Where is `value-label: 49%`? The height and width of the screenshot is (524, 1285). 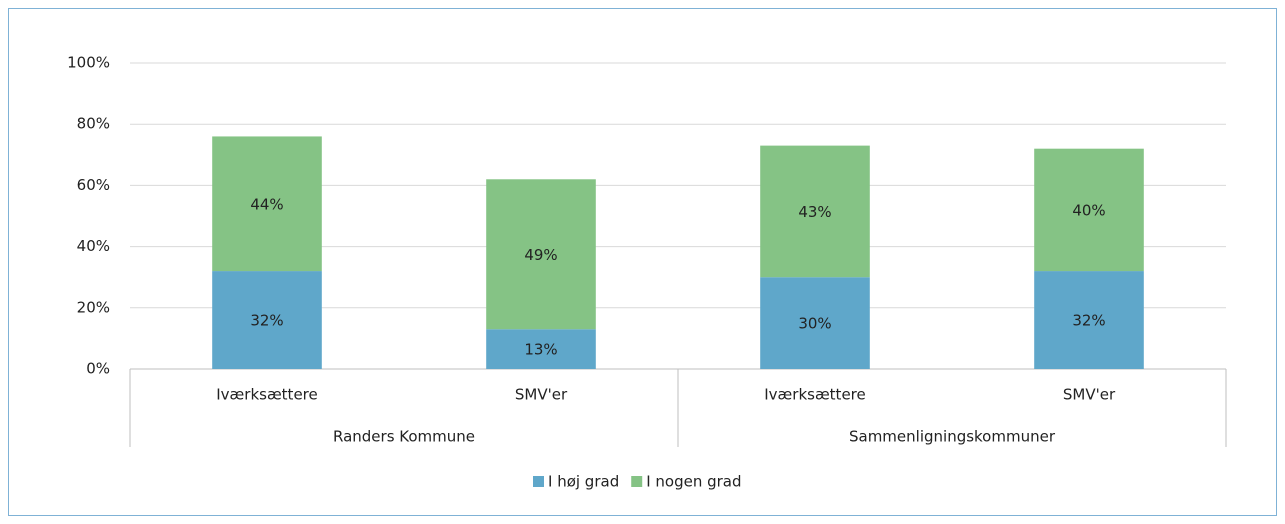
value-label: 49% is located at coordinates (540, 255).